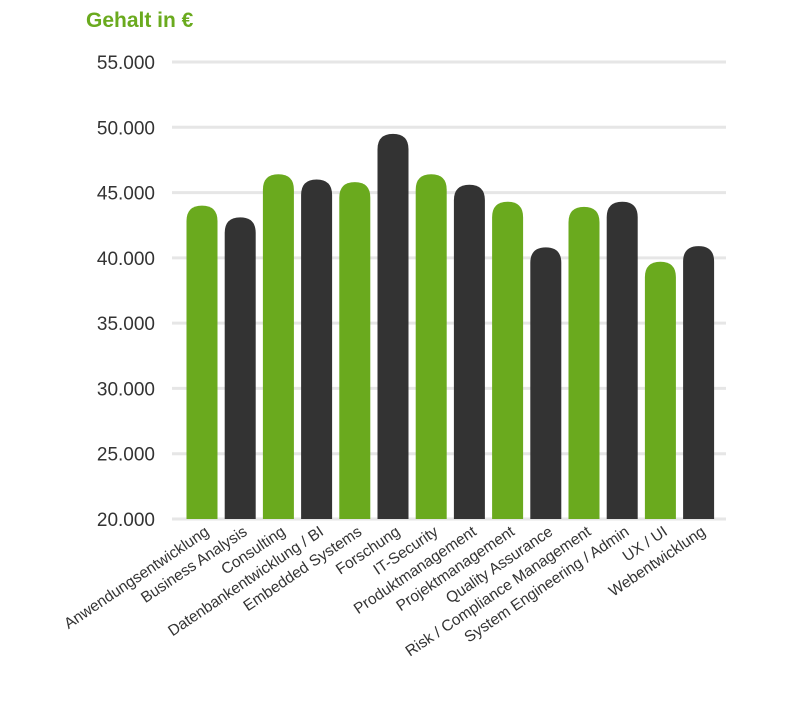 The width and height of the screenshot is (808, 703). Describe the element at coordinates (126, 63) in the screenshot. I see `y-tick-label: 55.000` at that location.